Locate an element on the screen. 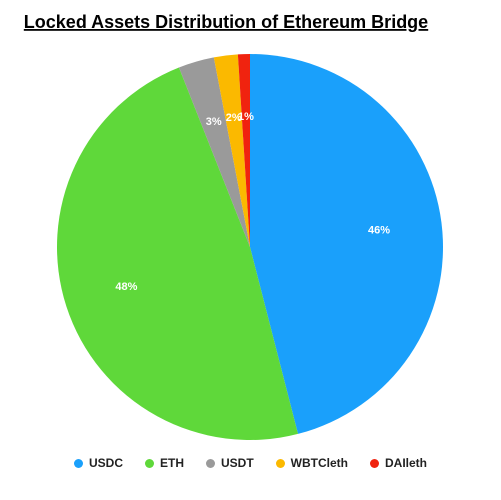 The height and width of the screenshot is (500, 501). value-label: 46% is located at coordinates (379, 231).